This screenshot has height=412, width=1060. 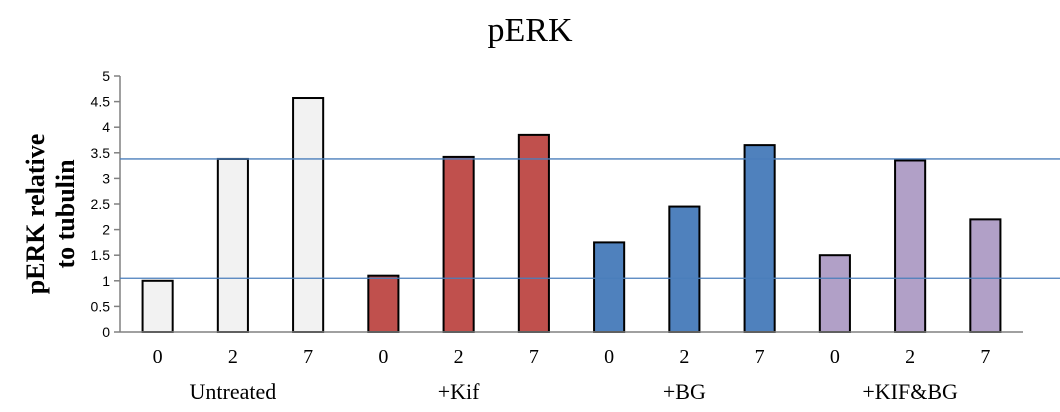 What do you see at coordinates (35, 214) in the screenshot?
I see `y-axis-title-line-1: pERK relative` at bounding box center [35, 214].